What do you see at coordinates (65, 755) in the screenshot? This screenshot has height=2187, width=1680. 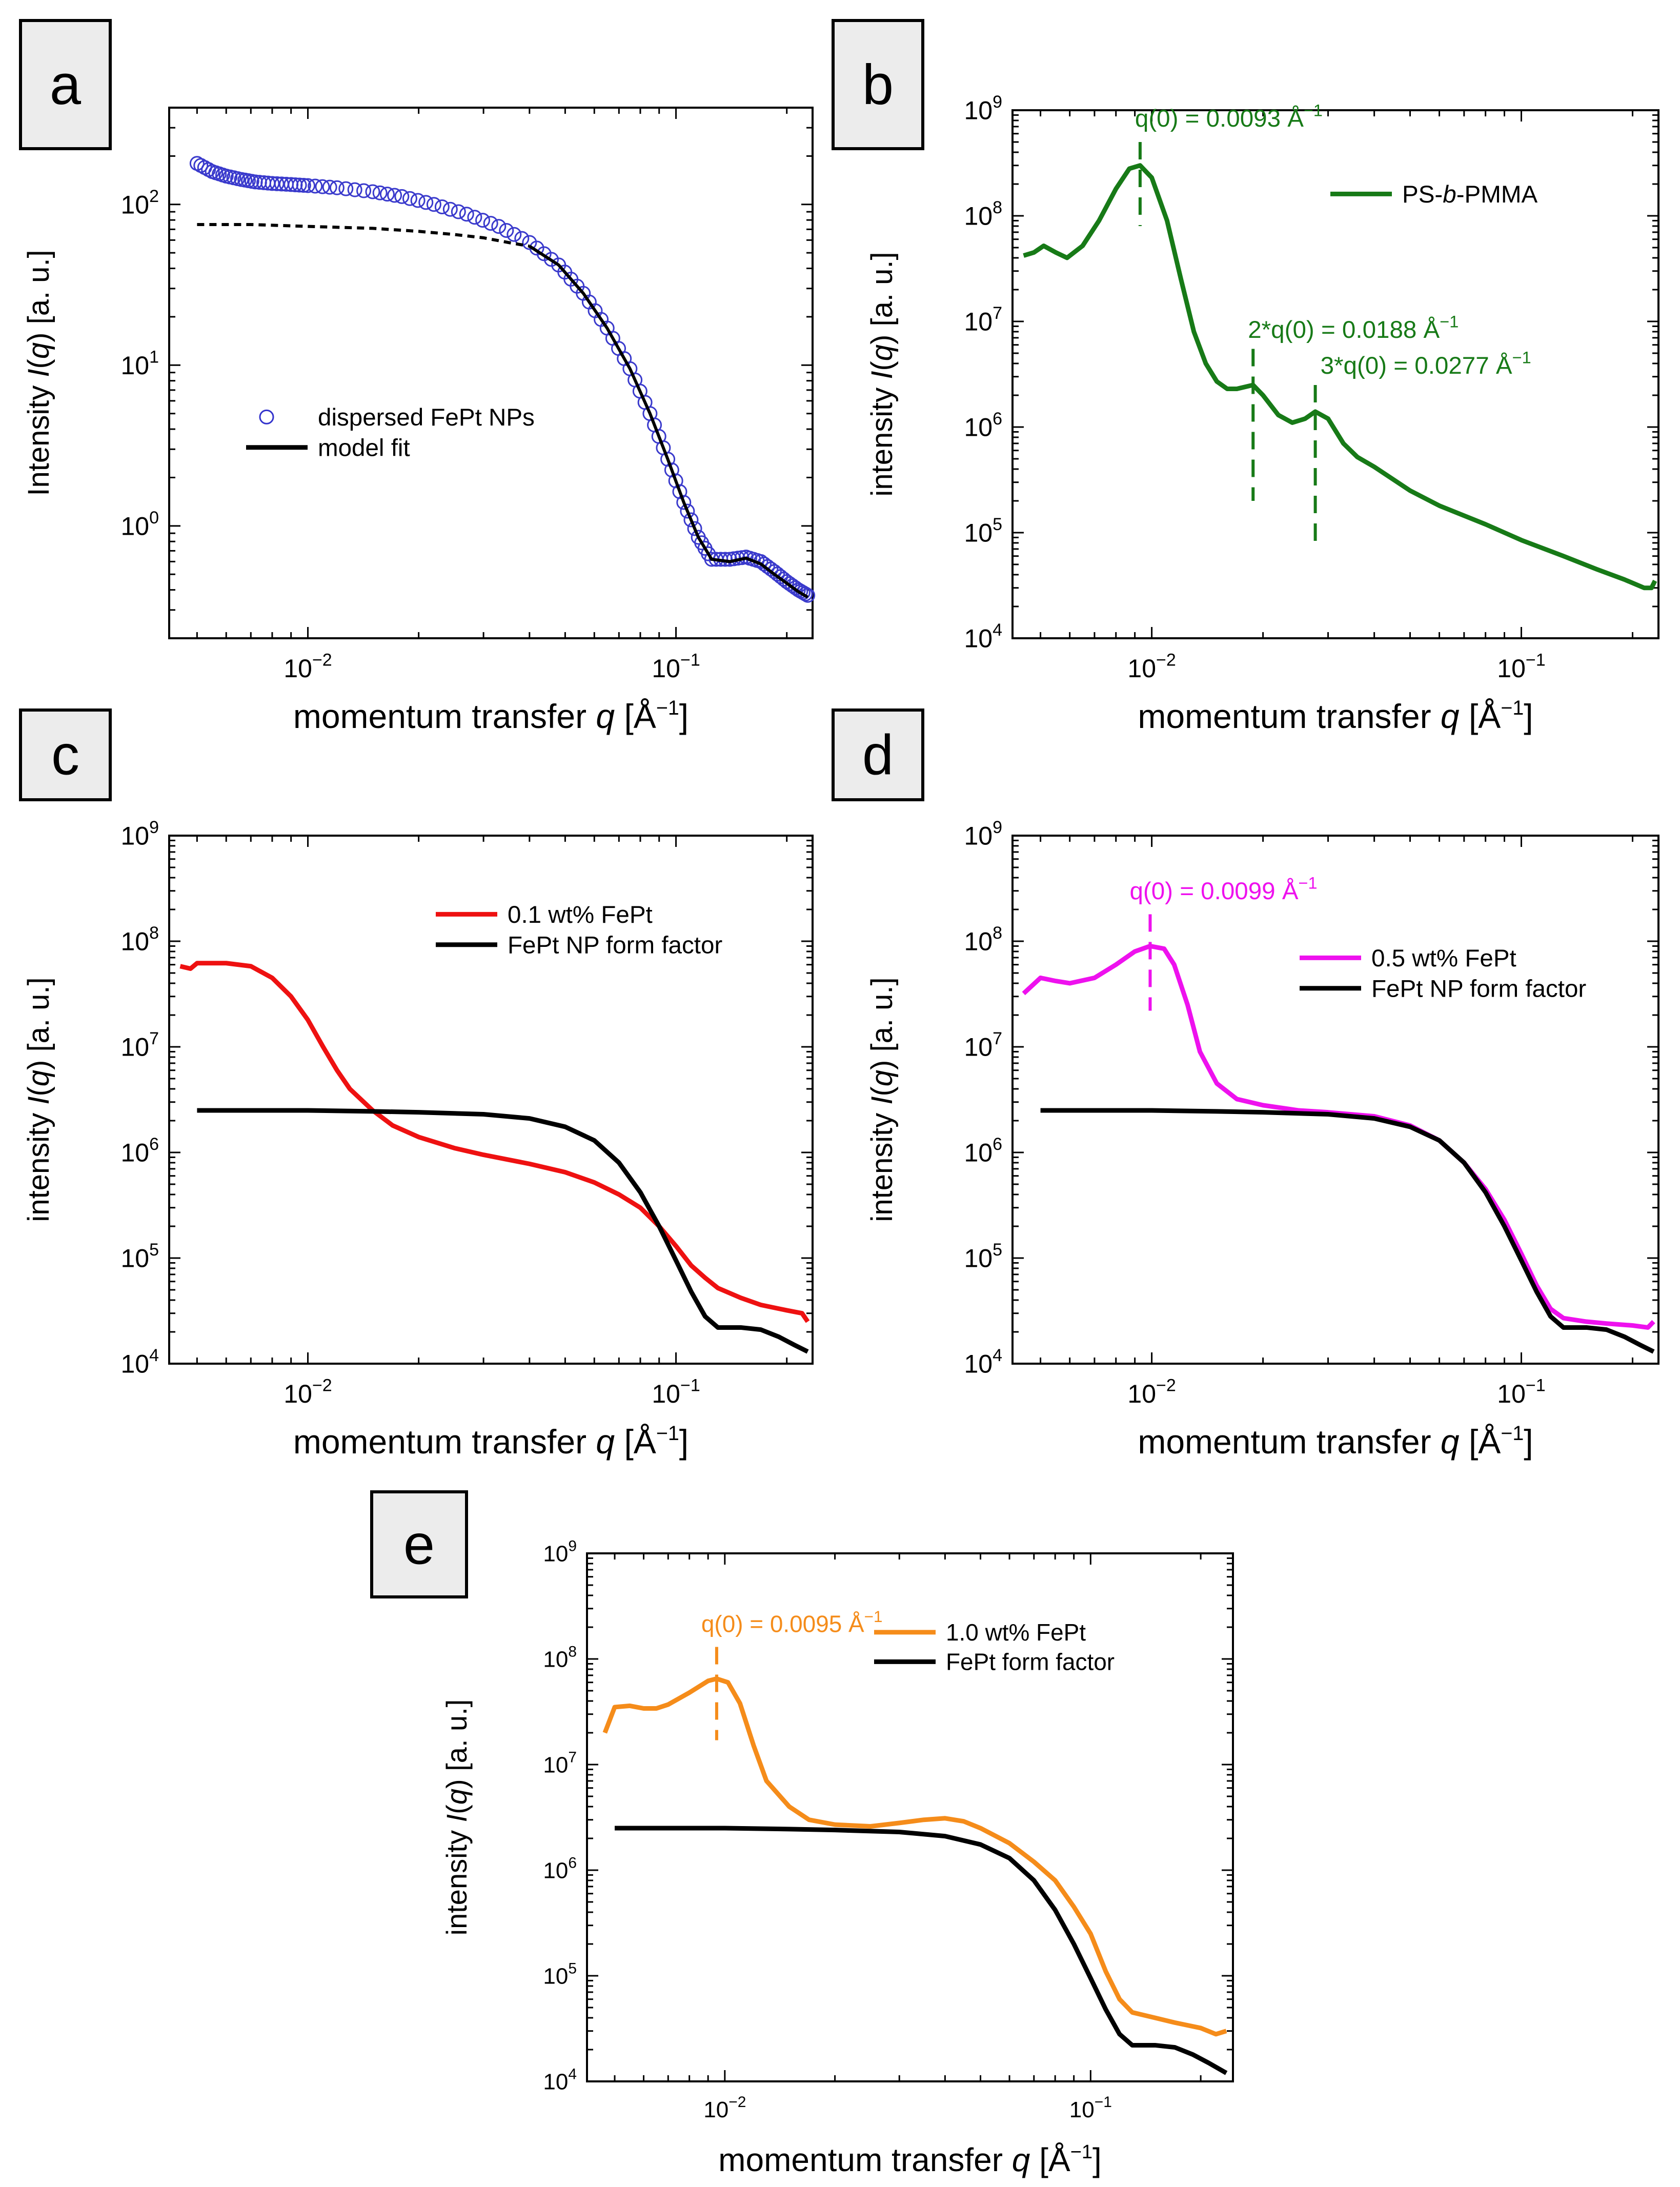 I see `panel-label: c` at bounding box center [65, 755].